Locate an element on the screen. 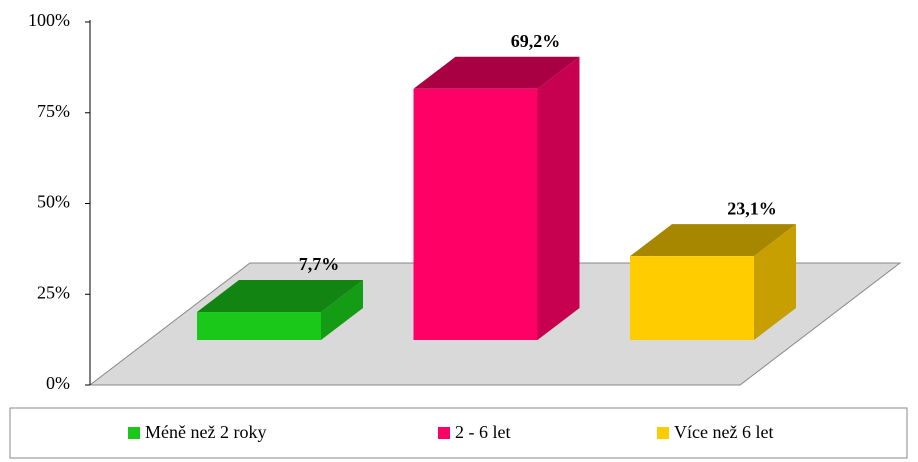 The width and height of the screenshot is (918, 462). legend-label: Více než 6 let is located at coordinates (723, 432).